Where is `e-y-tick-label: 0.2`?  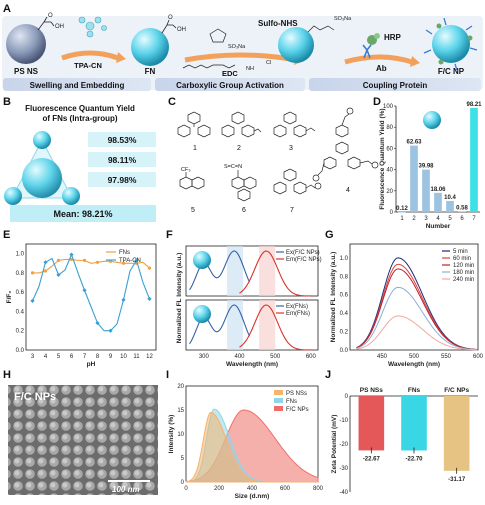
e-y-tick-label: 0.2 is located at coordinates (20, 332).